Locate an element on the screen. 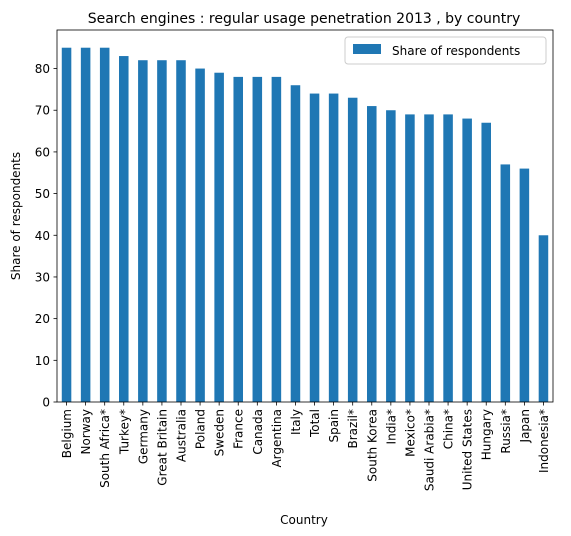 The image size is (571, 536). x-tick-label: South Africa* is located at coordinates (105, 448).